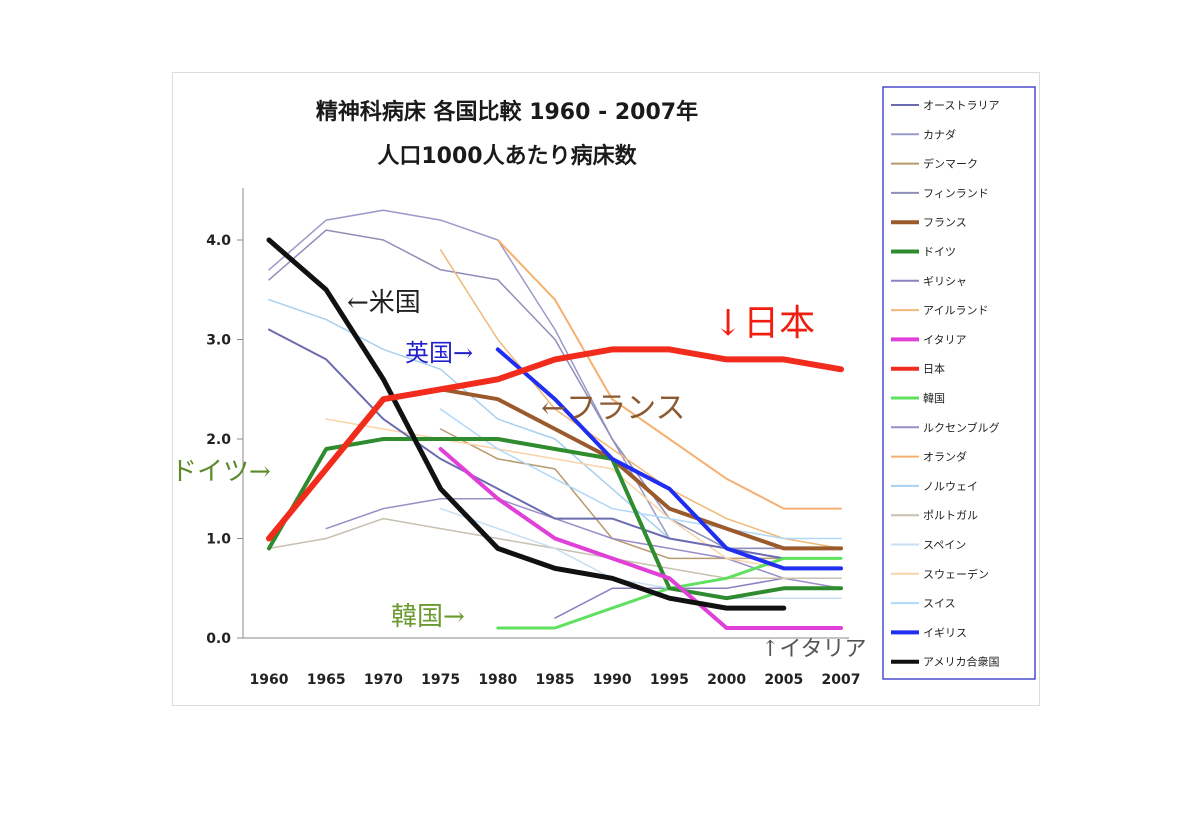 This screenshot has width=1179, height=819. I want to click on legend-label: カナダ, so click(939, 134).